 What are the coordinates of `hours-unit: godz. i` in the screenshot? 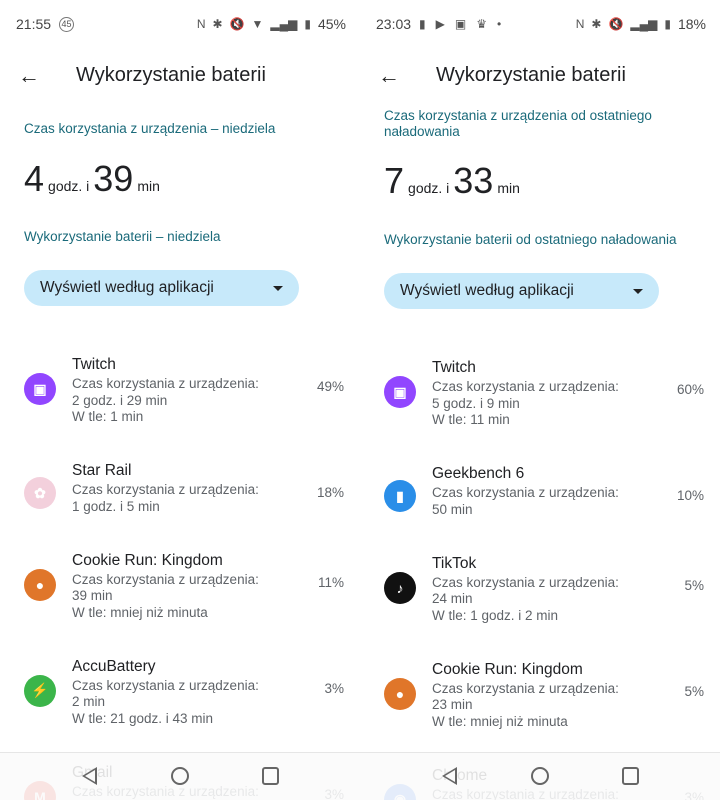 It's located at (69, 186).